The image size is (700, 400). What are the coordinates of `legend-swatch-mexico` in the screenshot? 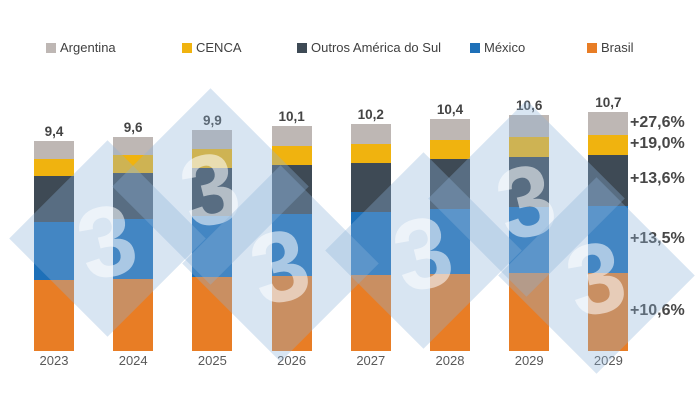 It's located at (475, 47).